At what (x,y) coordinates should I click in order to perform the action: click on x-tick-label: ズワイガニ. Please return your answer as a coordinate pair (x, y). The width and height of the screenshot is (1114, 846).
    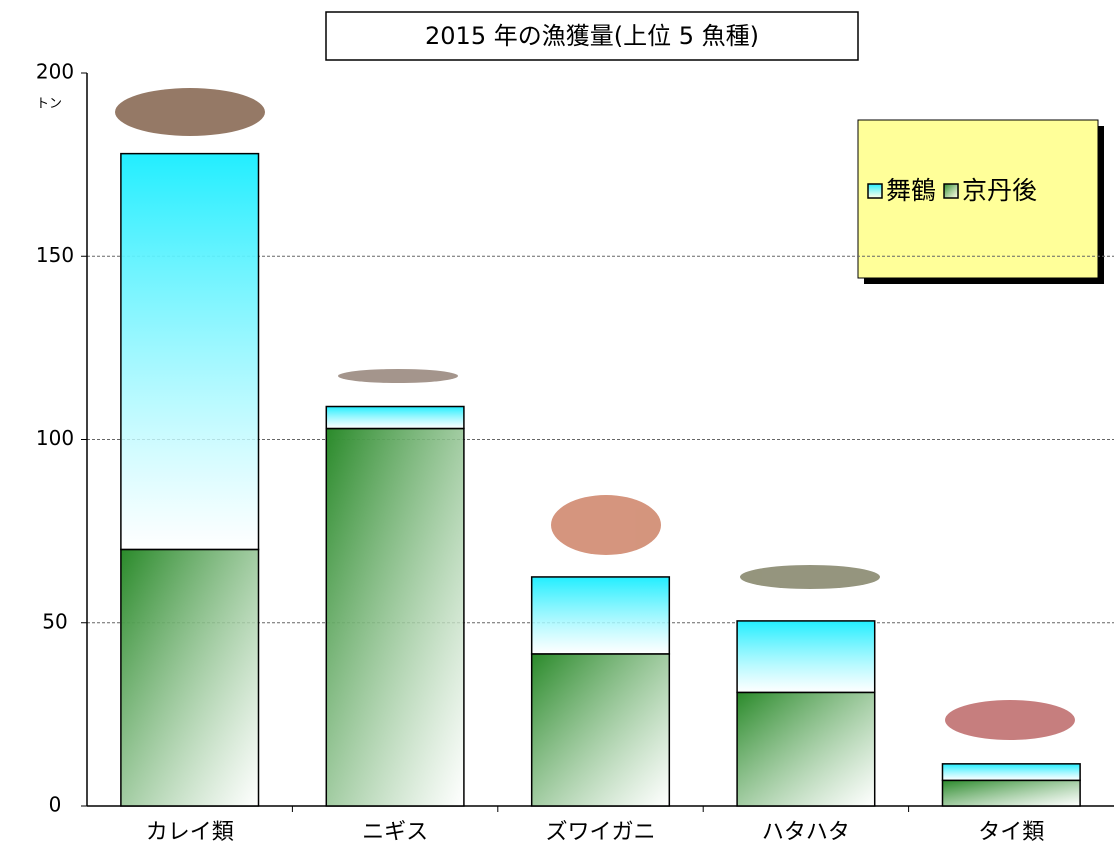
    Looking at the image, I should click on (600, 832).